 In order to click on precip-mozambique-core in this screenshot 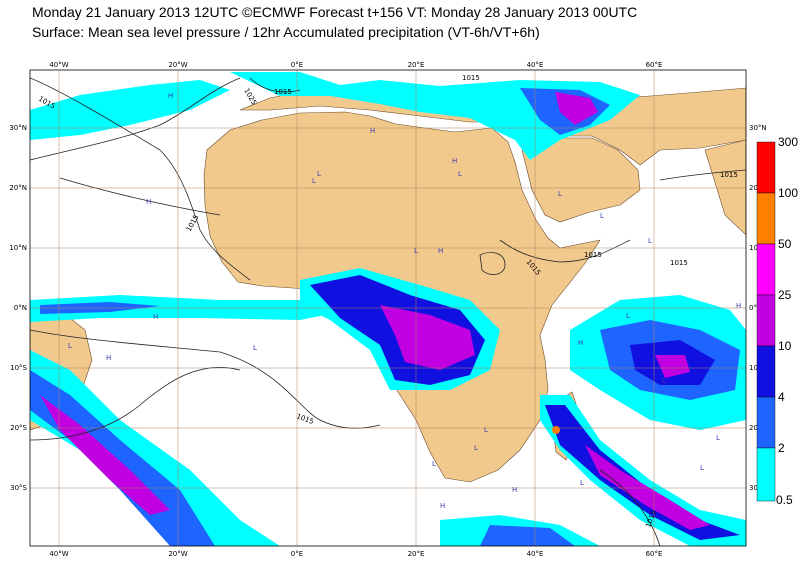, I will do `click(642, 472)`.